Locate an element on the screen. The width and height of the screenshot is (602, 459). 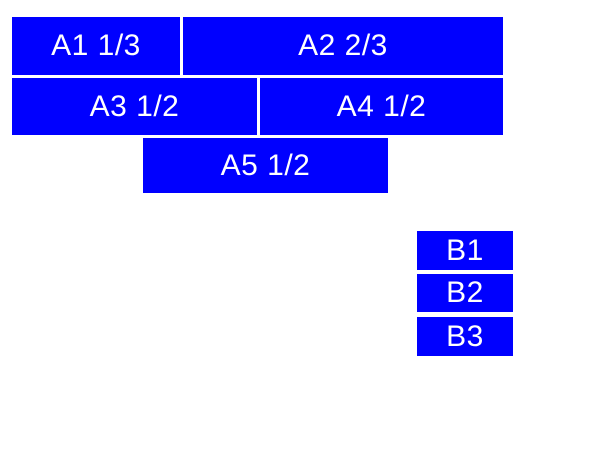
box-b2-label: B2 is located at coordinates (465, 292).